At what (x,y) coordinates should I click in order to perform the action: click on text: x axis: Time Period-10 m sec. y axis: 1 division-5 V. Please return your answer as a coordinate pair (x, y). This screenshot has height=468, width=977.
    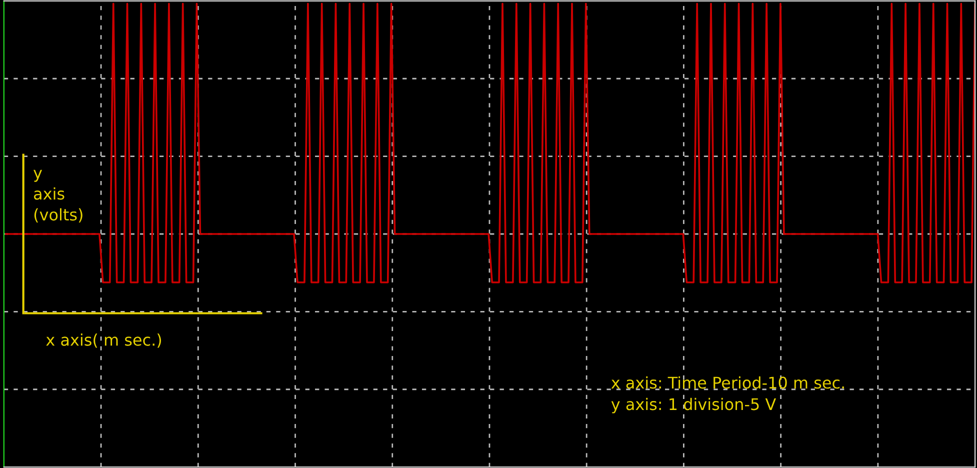
    Looking at the image, I should click on (727, 395).